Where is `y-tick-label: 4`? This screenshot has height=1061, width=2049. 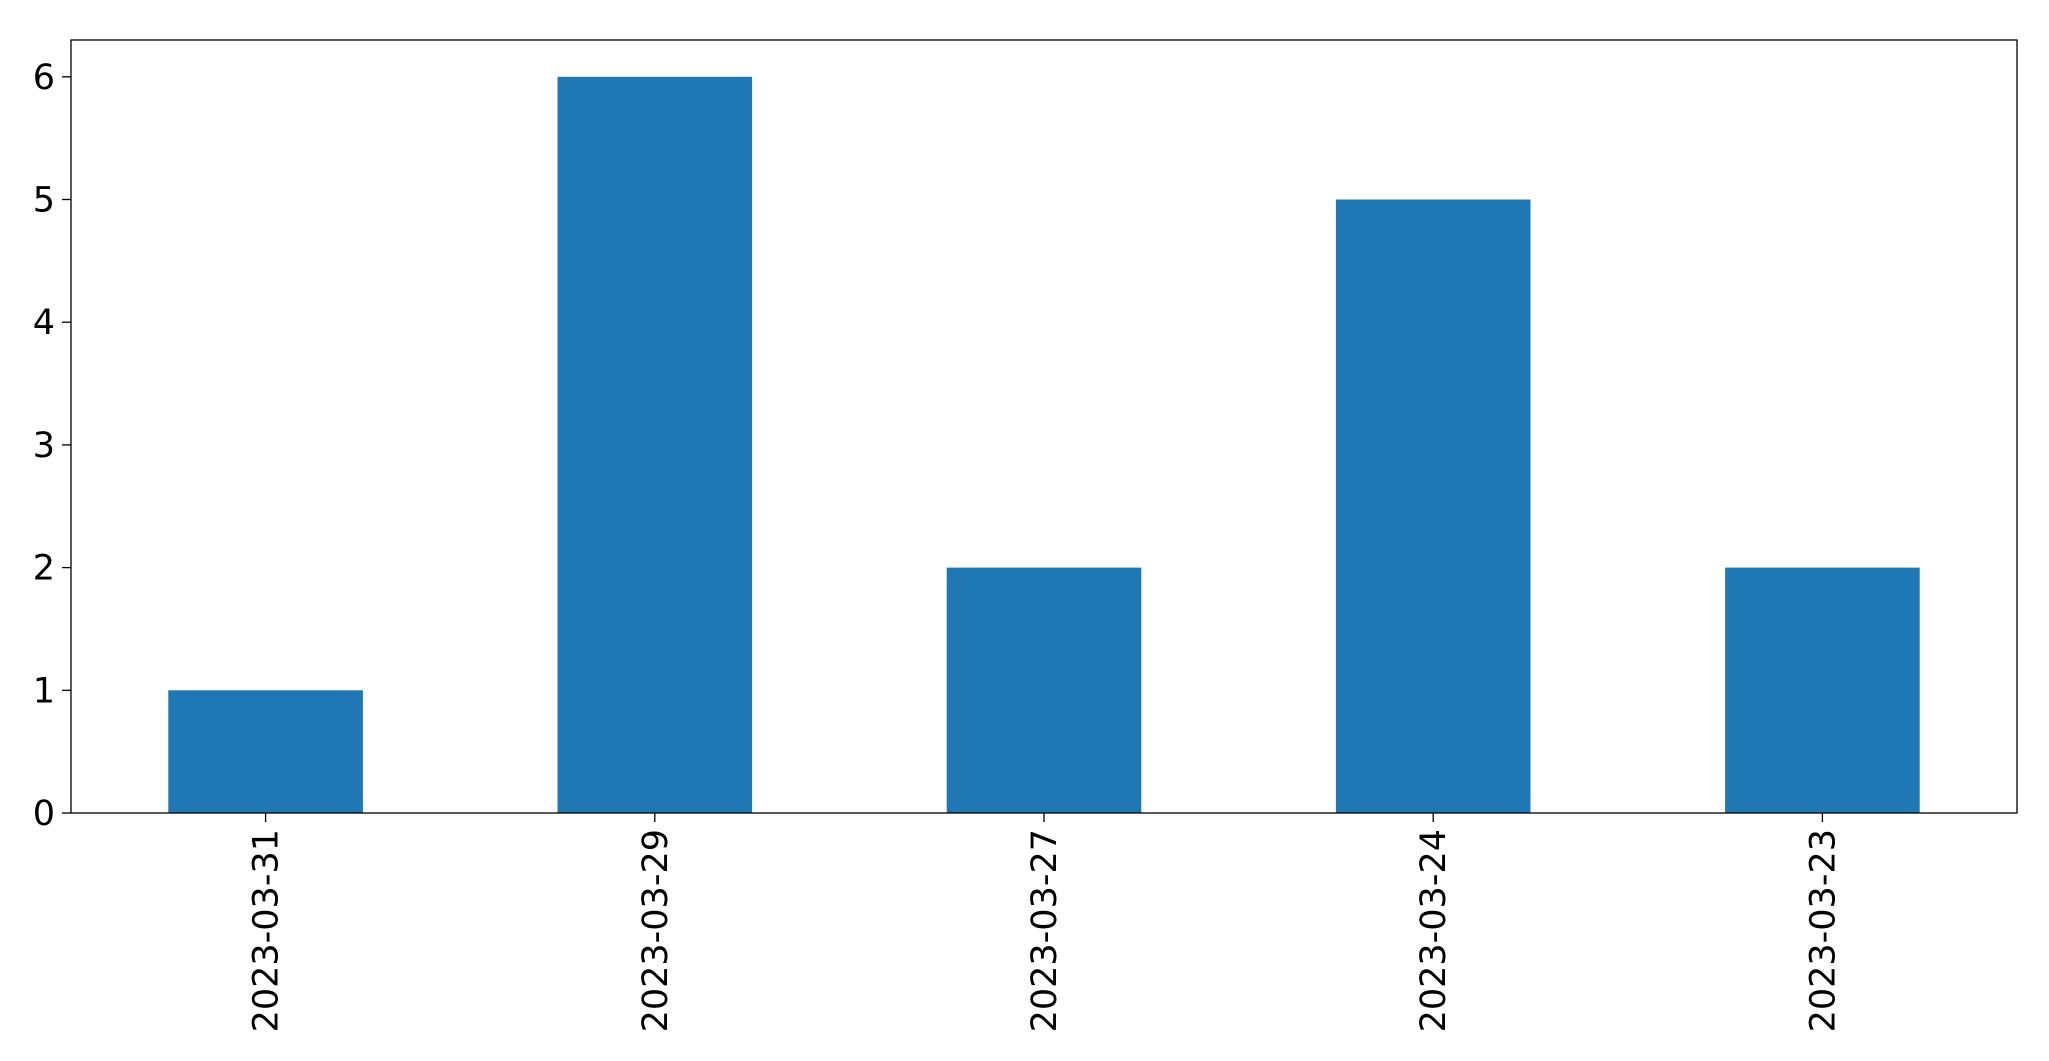 y-tick-label: 4 is located at coordinates (44, 323).